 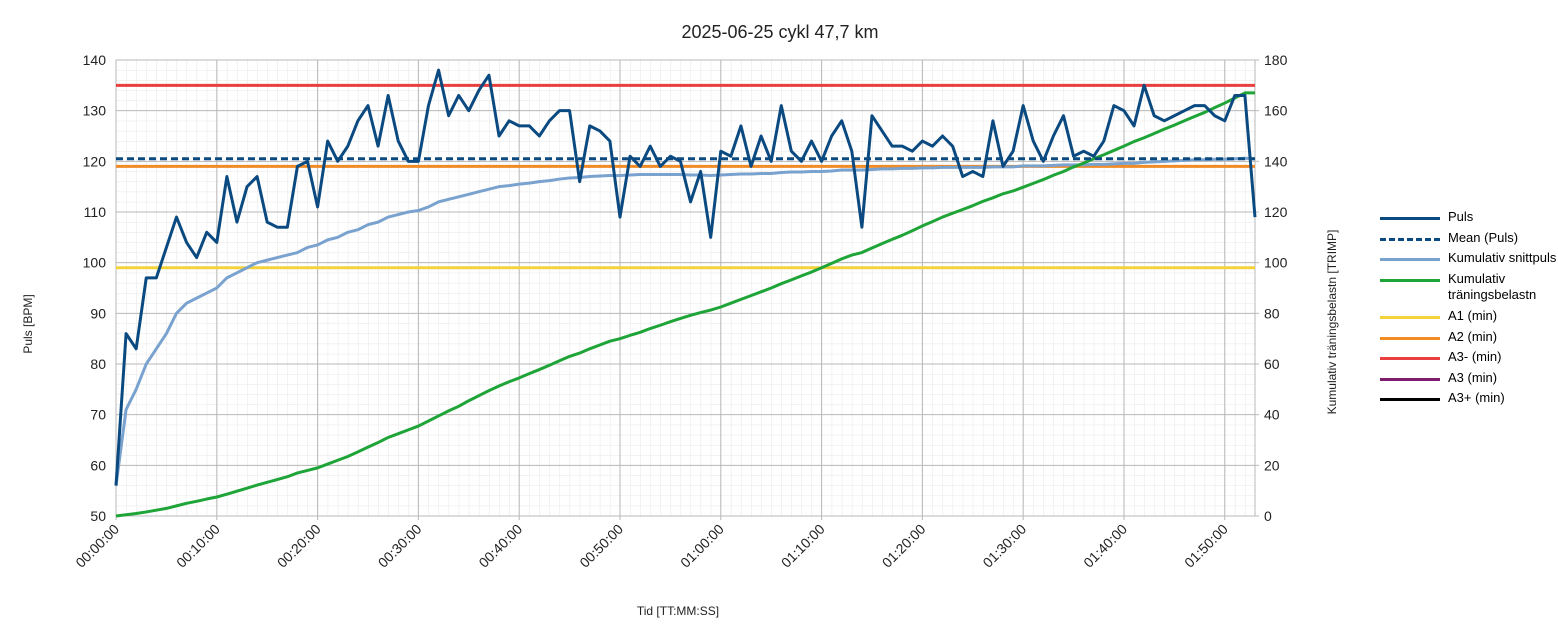 I want to click on x-axis-label: Tid [TT:MM:SS], so click(x=678, y=611).